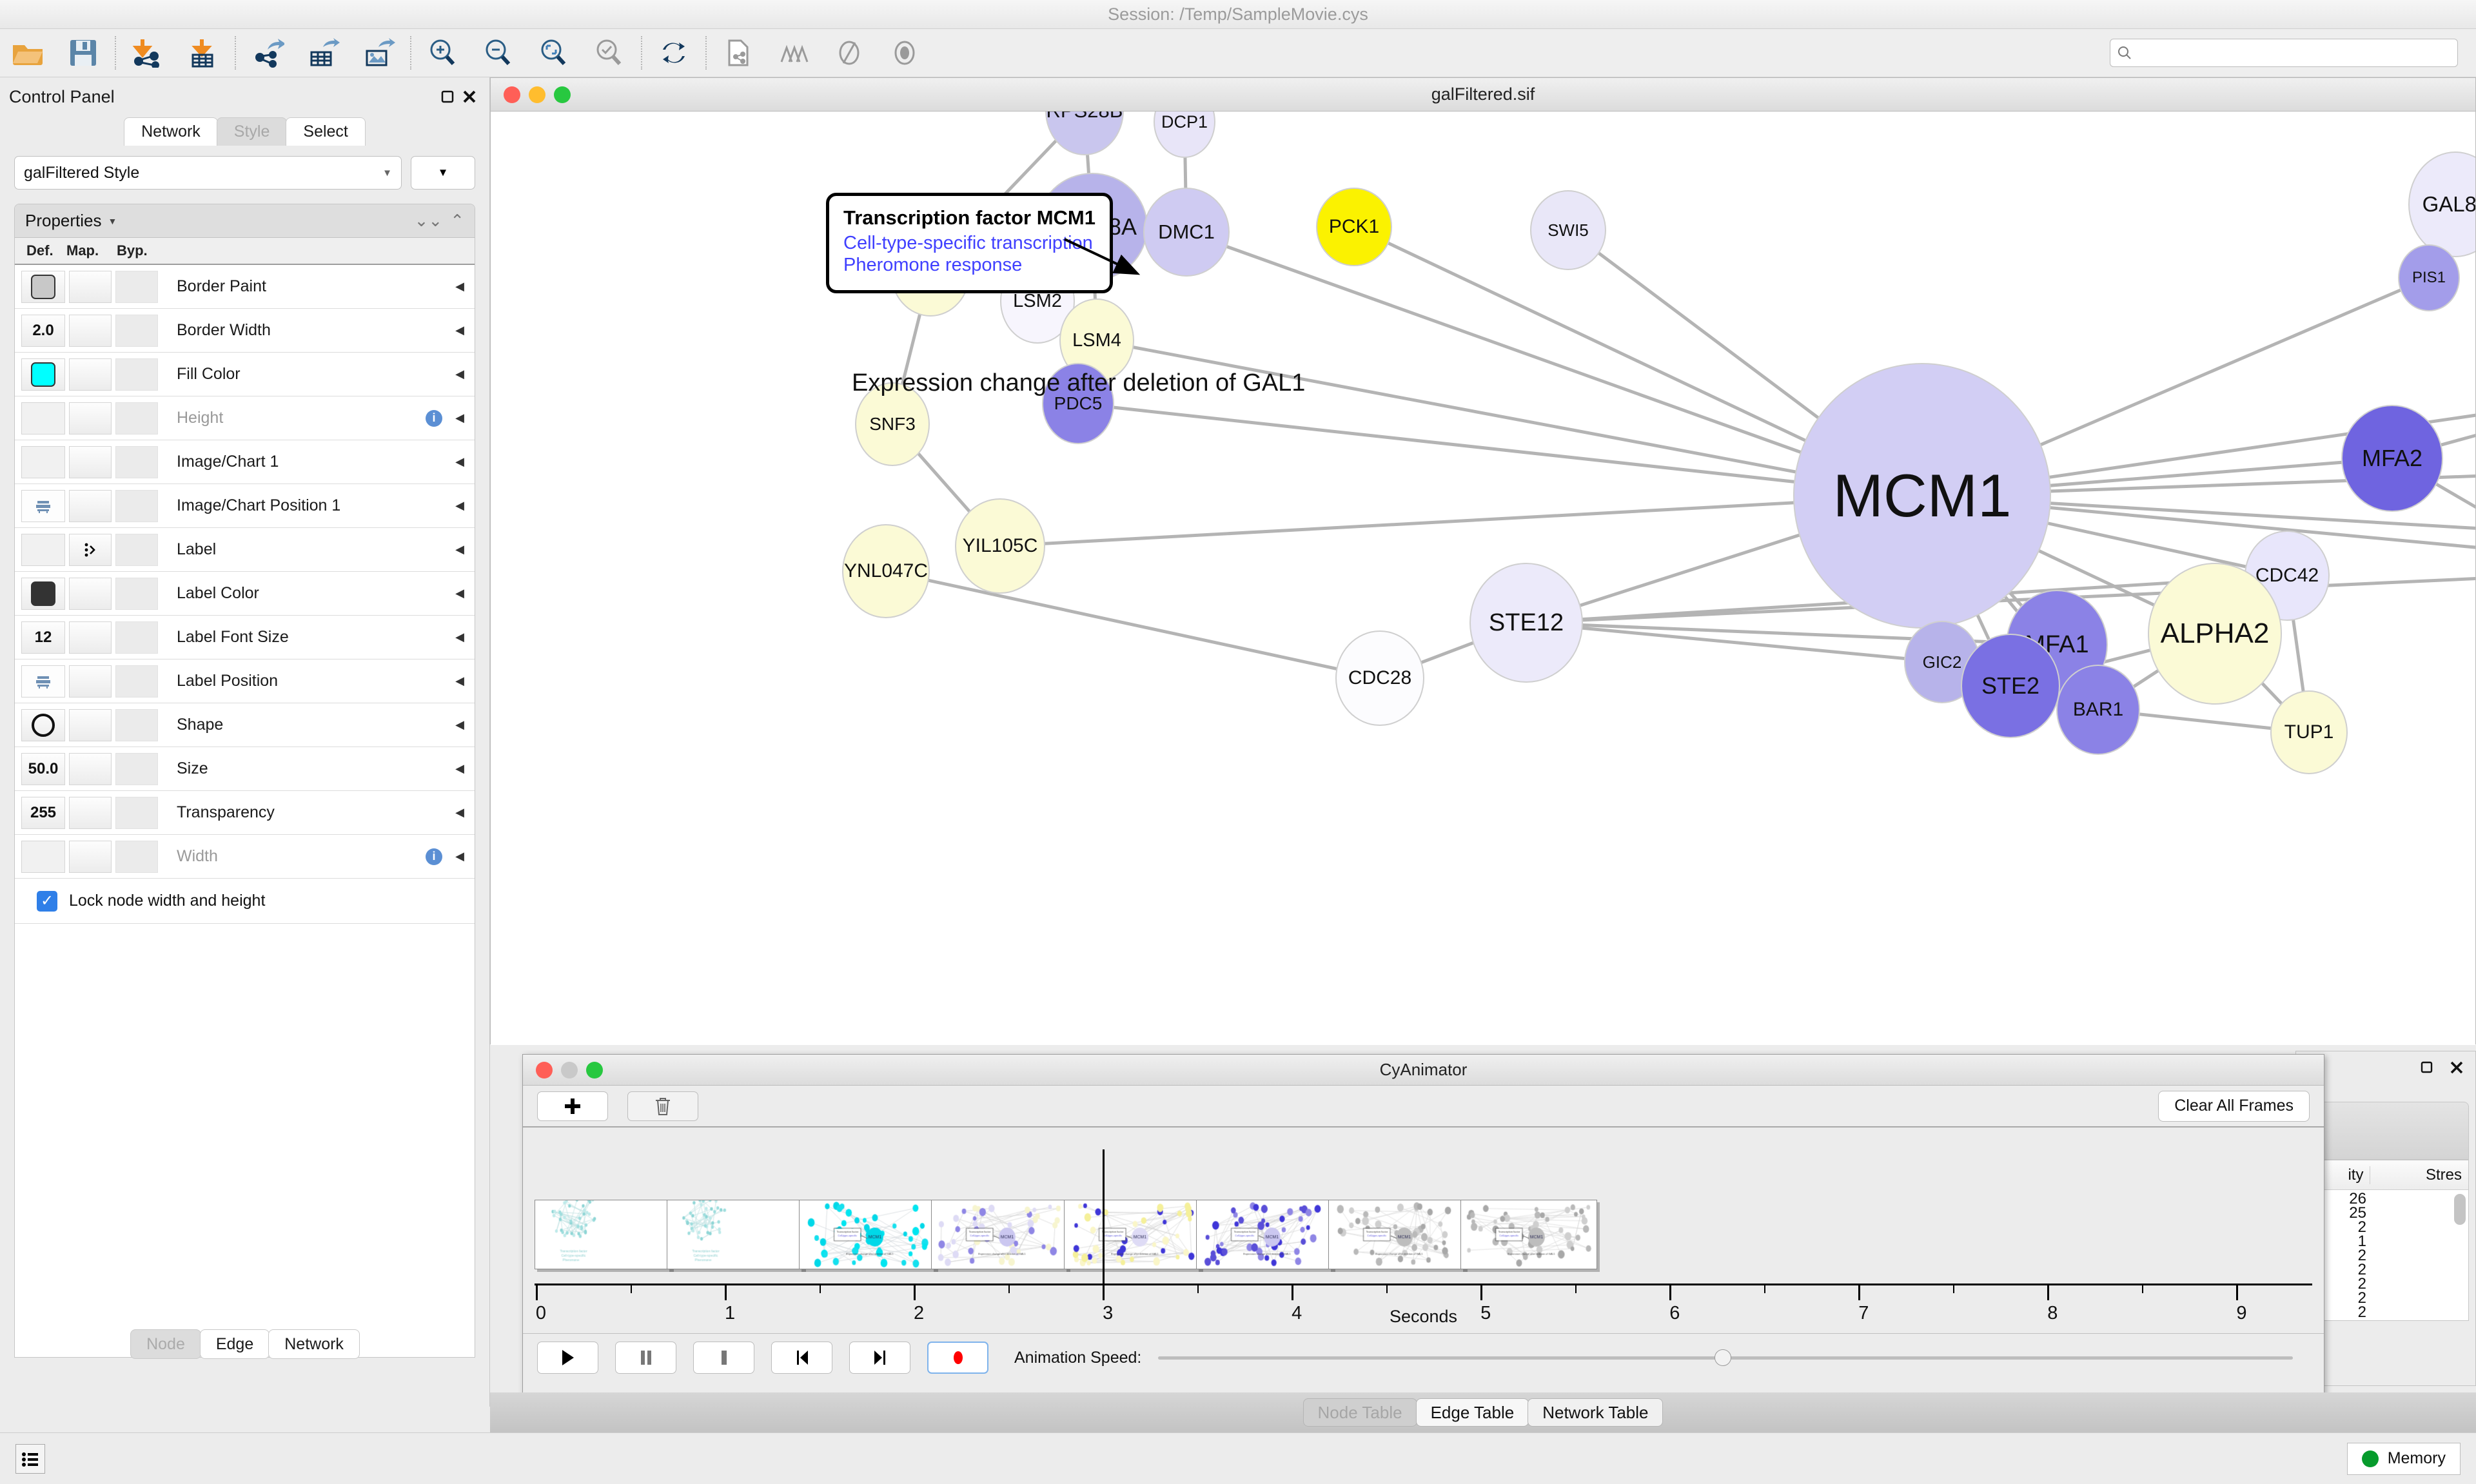  What do you see at coordinates (245, 681) in the screenshot?
I see `property-row: Label Position ◀` at bounding box center [245, 681].